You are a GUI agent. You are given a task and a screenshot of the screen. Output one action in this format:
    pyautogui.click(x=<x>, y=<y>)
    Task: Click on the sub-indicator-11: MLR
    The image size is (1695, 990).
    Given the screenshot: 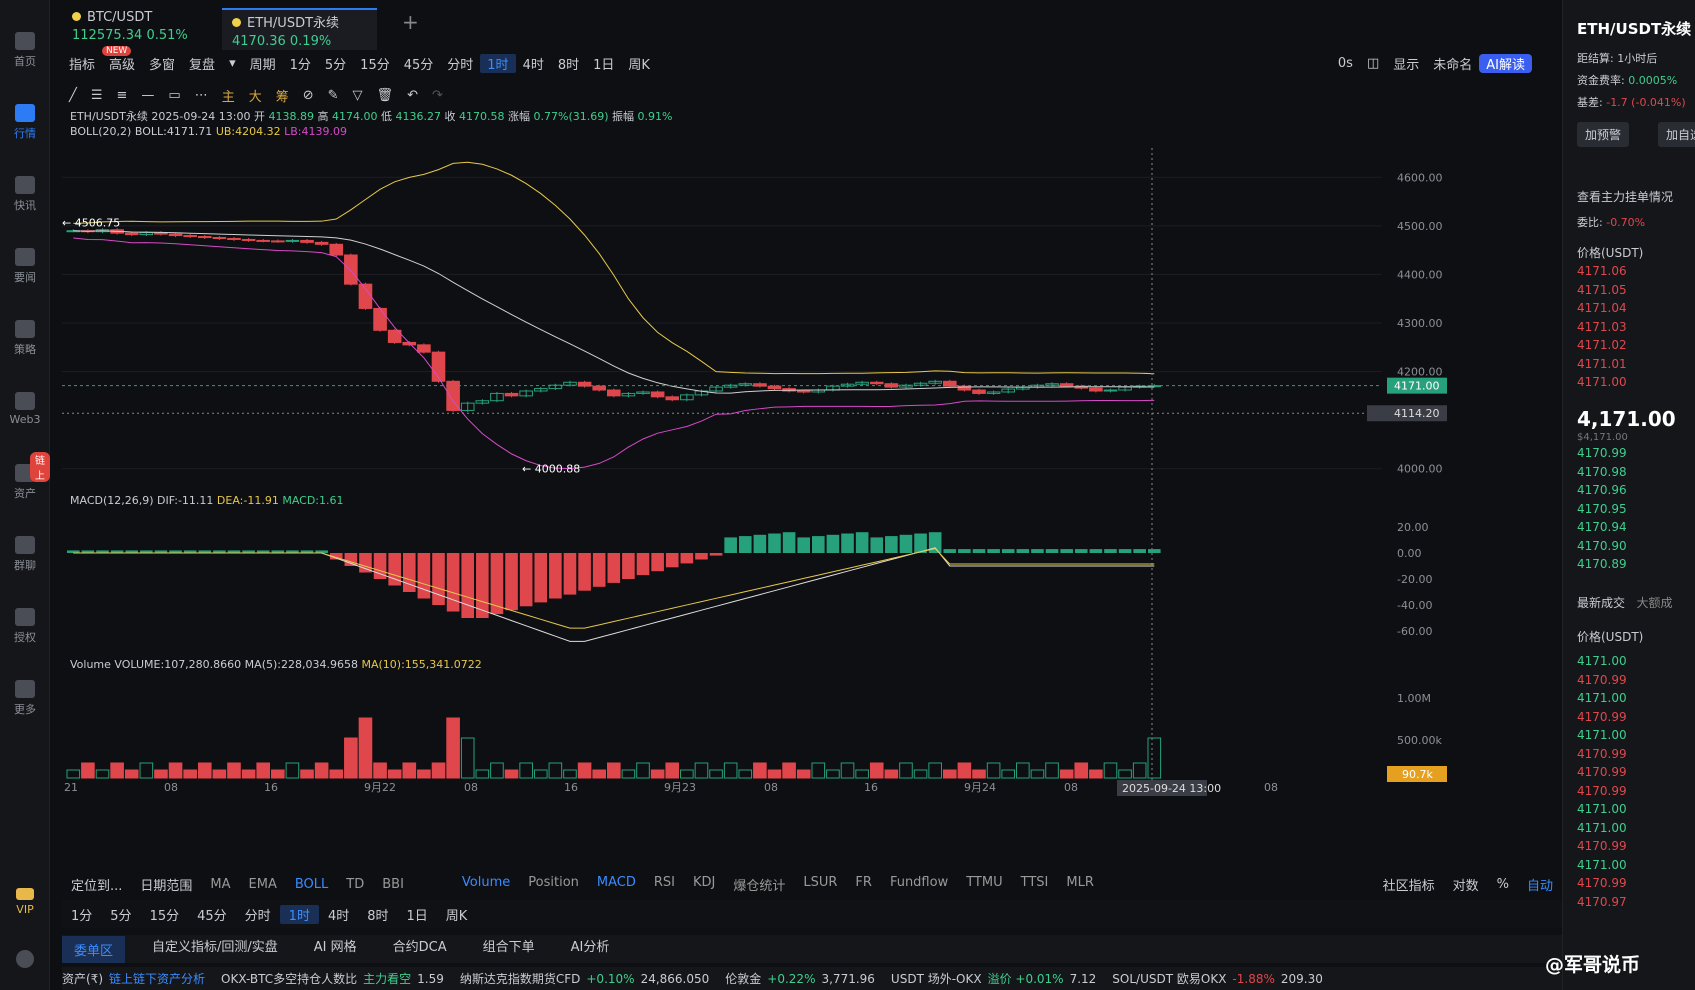 What is the action you would take?
    pyautogui.click(x=1080, y=882)
    